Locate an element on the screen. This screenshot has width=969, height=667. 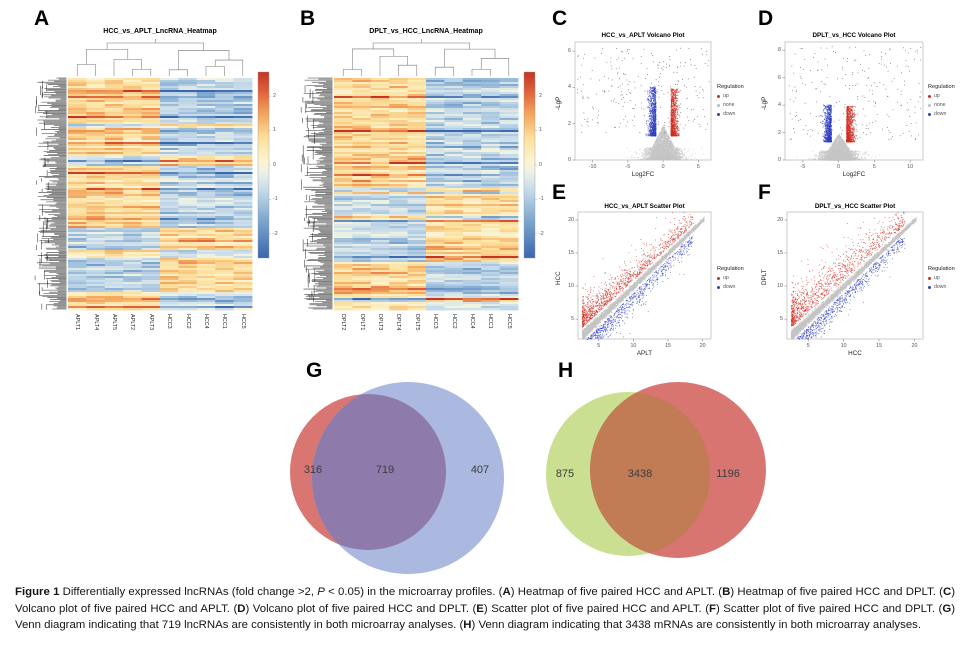
caption-segment: H is located at coordinates (467, 625).